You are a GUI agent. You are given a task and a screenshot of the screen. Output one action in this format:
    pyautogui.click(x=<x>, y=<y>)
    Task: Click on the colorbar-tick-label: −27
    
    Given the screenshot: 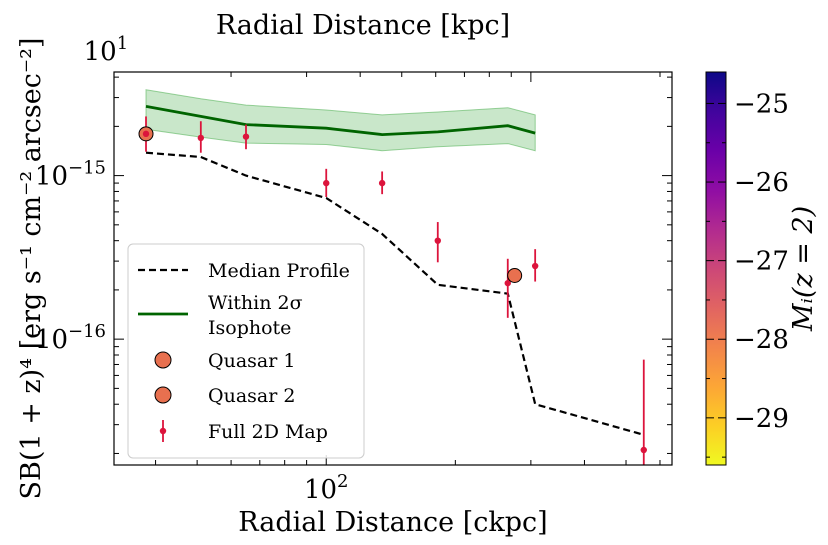 What is the action you would take?
    pyautogui.click(x=761, y=262)
    